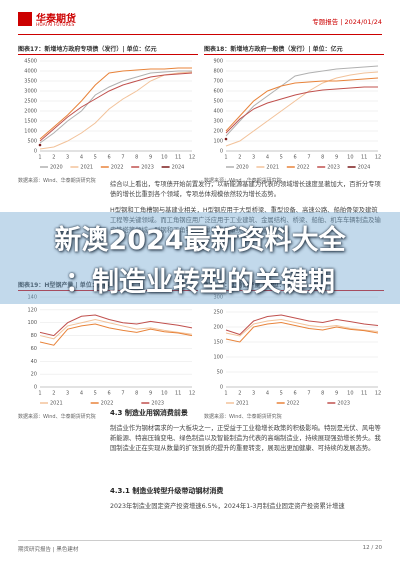  I want to click on series-point, so click(40, 145).